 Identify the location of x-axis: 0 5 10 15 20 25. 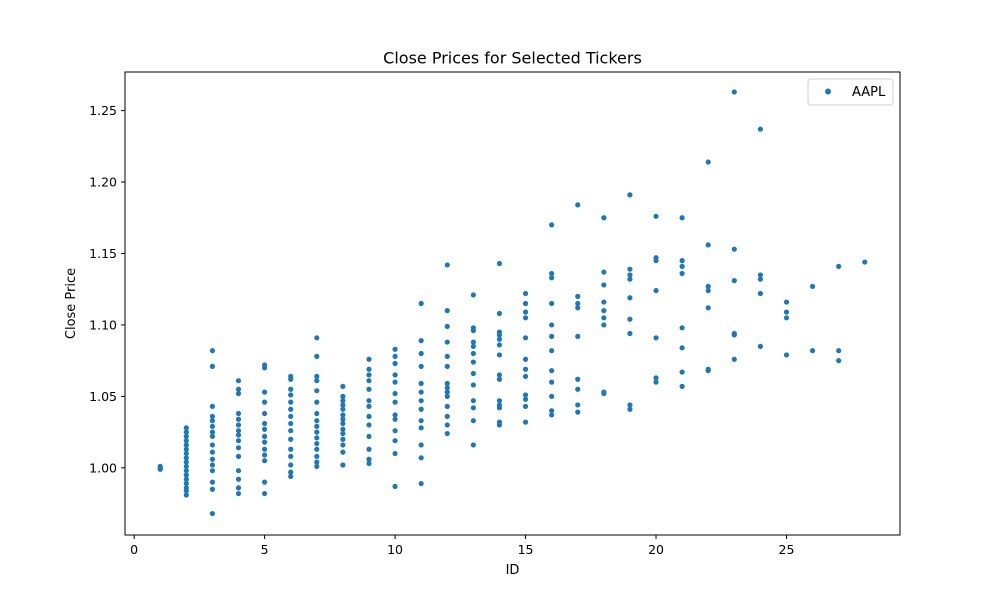
(462, 546).